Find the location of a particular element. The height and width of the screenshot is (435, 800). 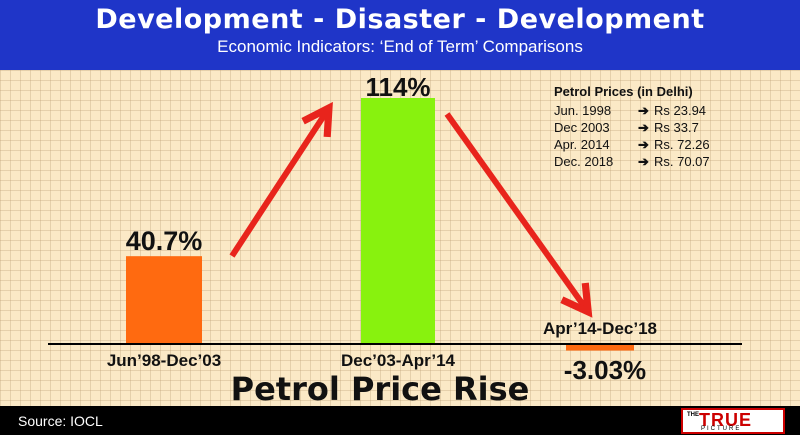

logo-subtext: PICTURE is located at coordinates (721, 429).